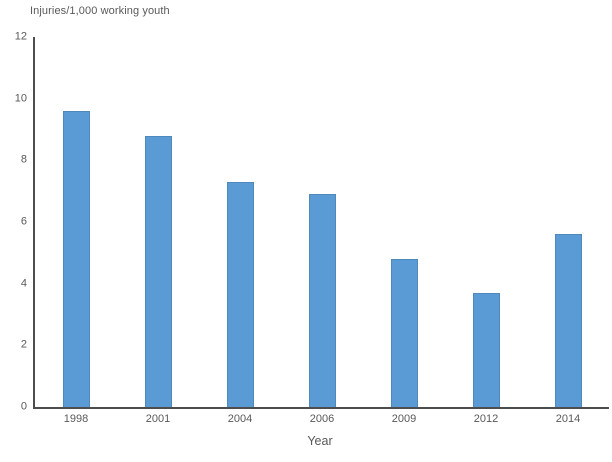  Describe the element at coordinates (23, 344) in the screenshot. I see `y-tick-label-2: 2` at that location.